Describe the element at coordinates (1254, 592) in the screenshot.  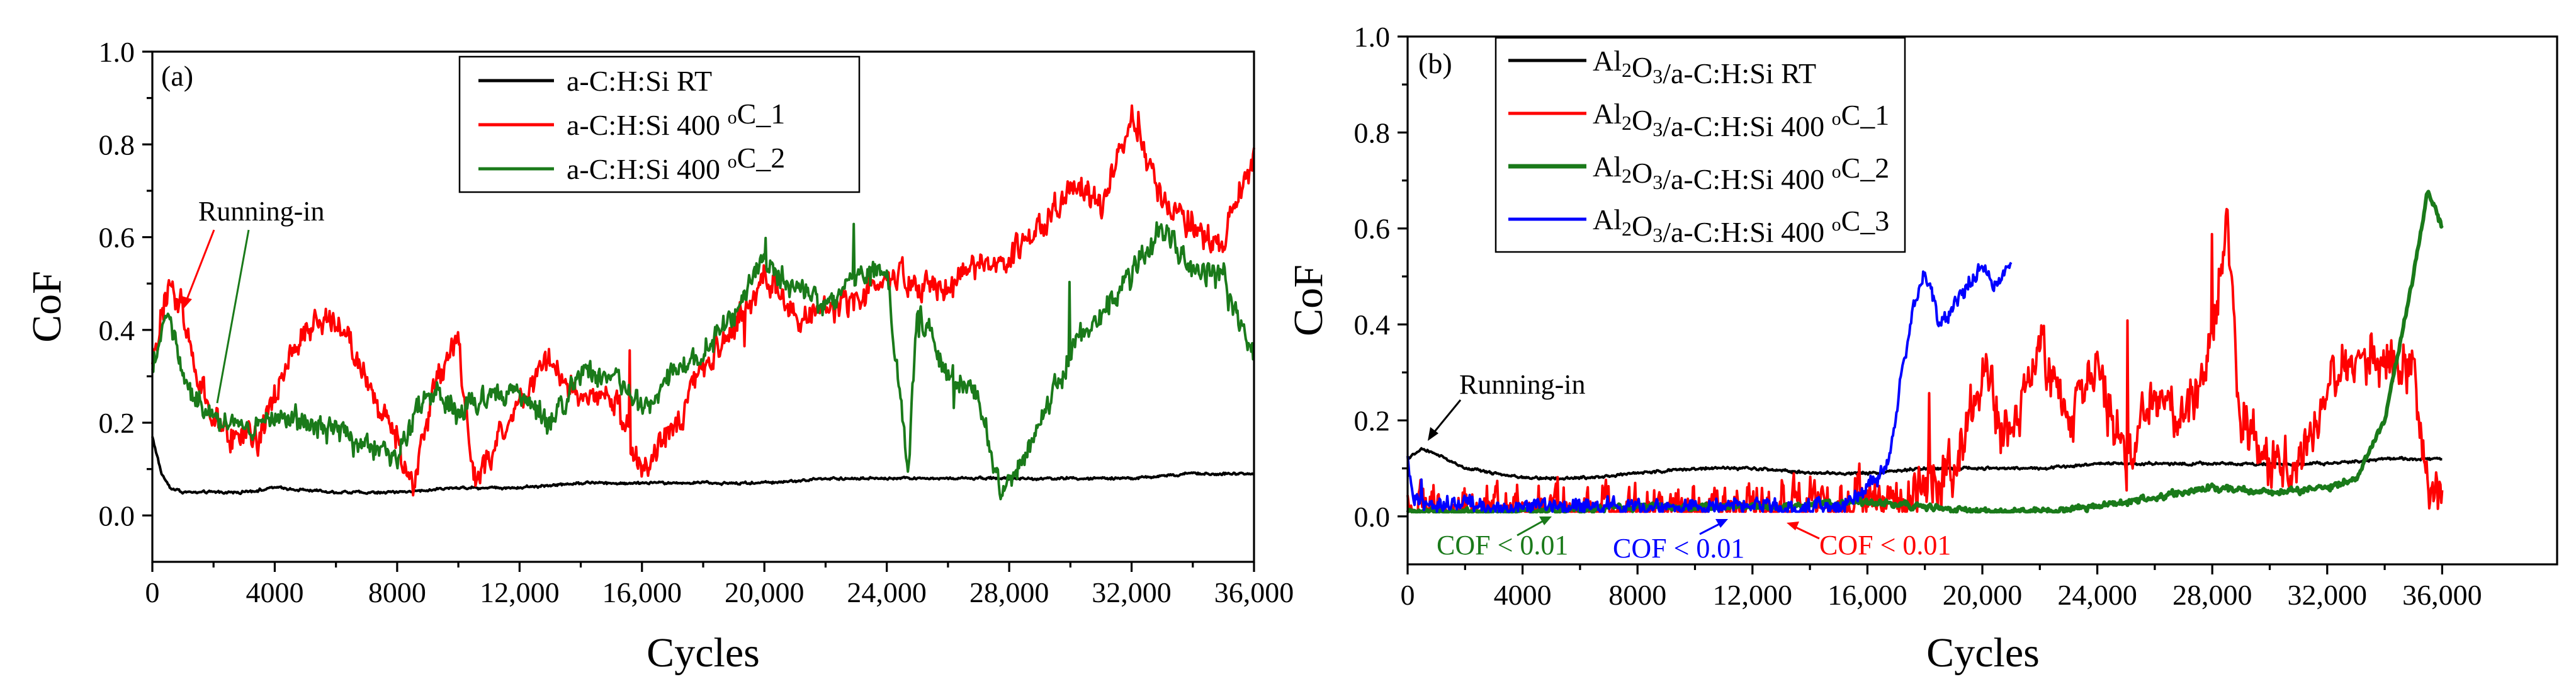
I see `x-tick-label-a-9: 36,000` at that location.